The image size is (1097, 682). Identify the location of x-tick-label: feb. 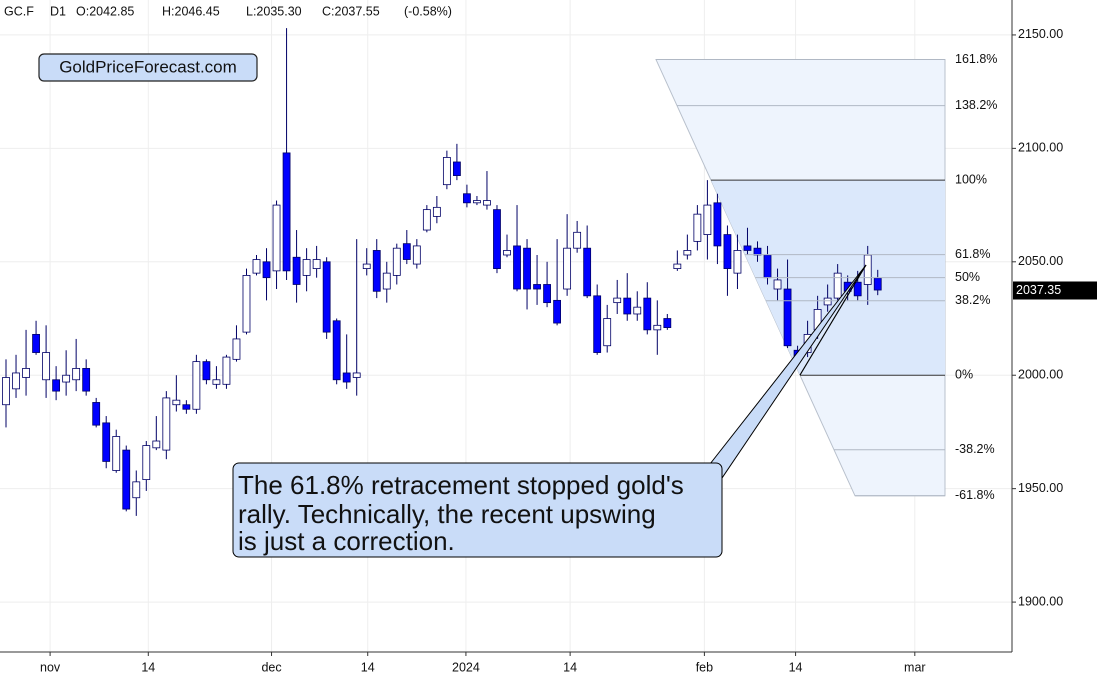
(704, 667).